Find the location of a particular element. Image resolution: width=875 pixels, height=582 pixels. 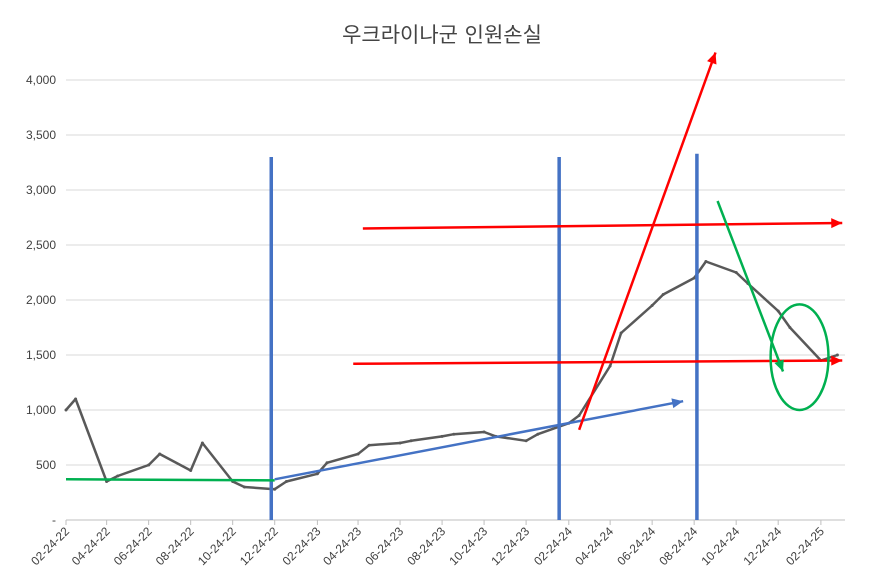

x-tick-label: 08-24-22 is located at coordinates (175, 546).